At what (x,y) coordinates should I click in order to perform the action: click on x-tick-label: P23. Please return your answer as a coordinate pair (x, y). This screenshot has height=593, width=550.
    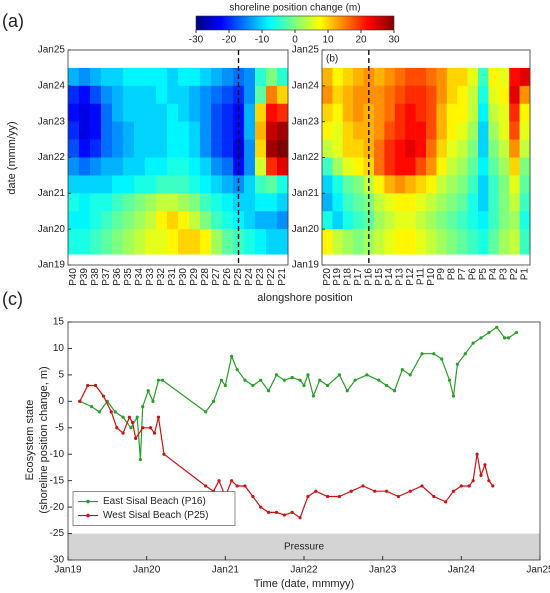
    Looking at the image, I should click on (260, 277).